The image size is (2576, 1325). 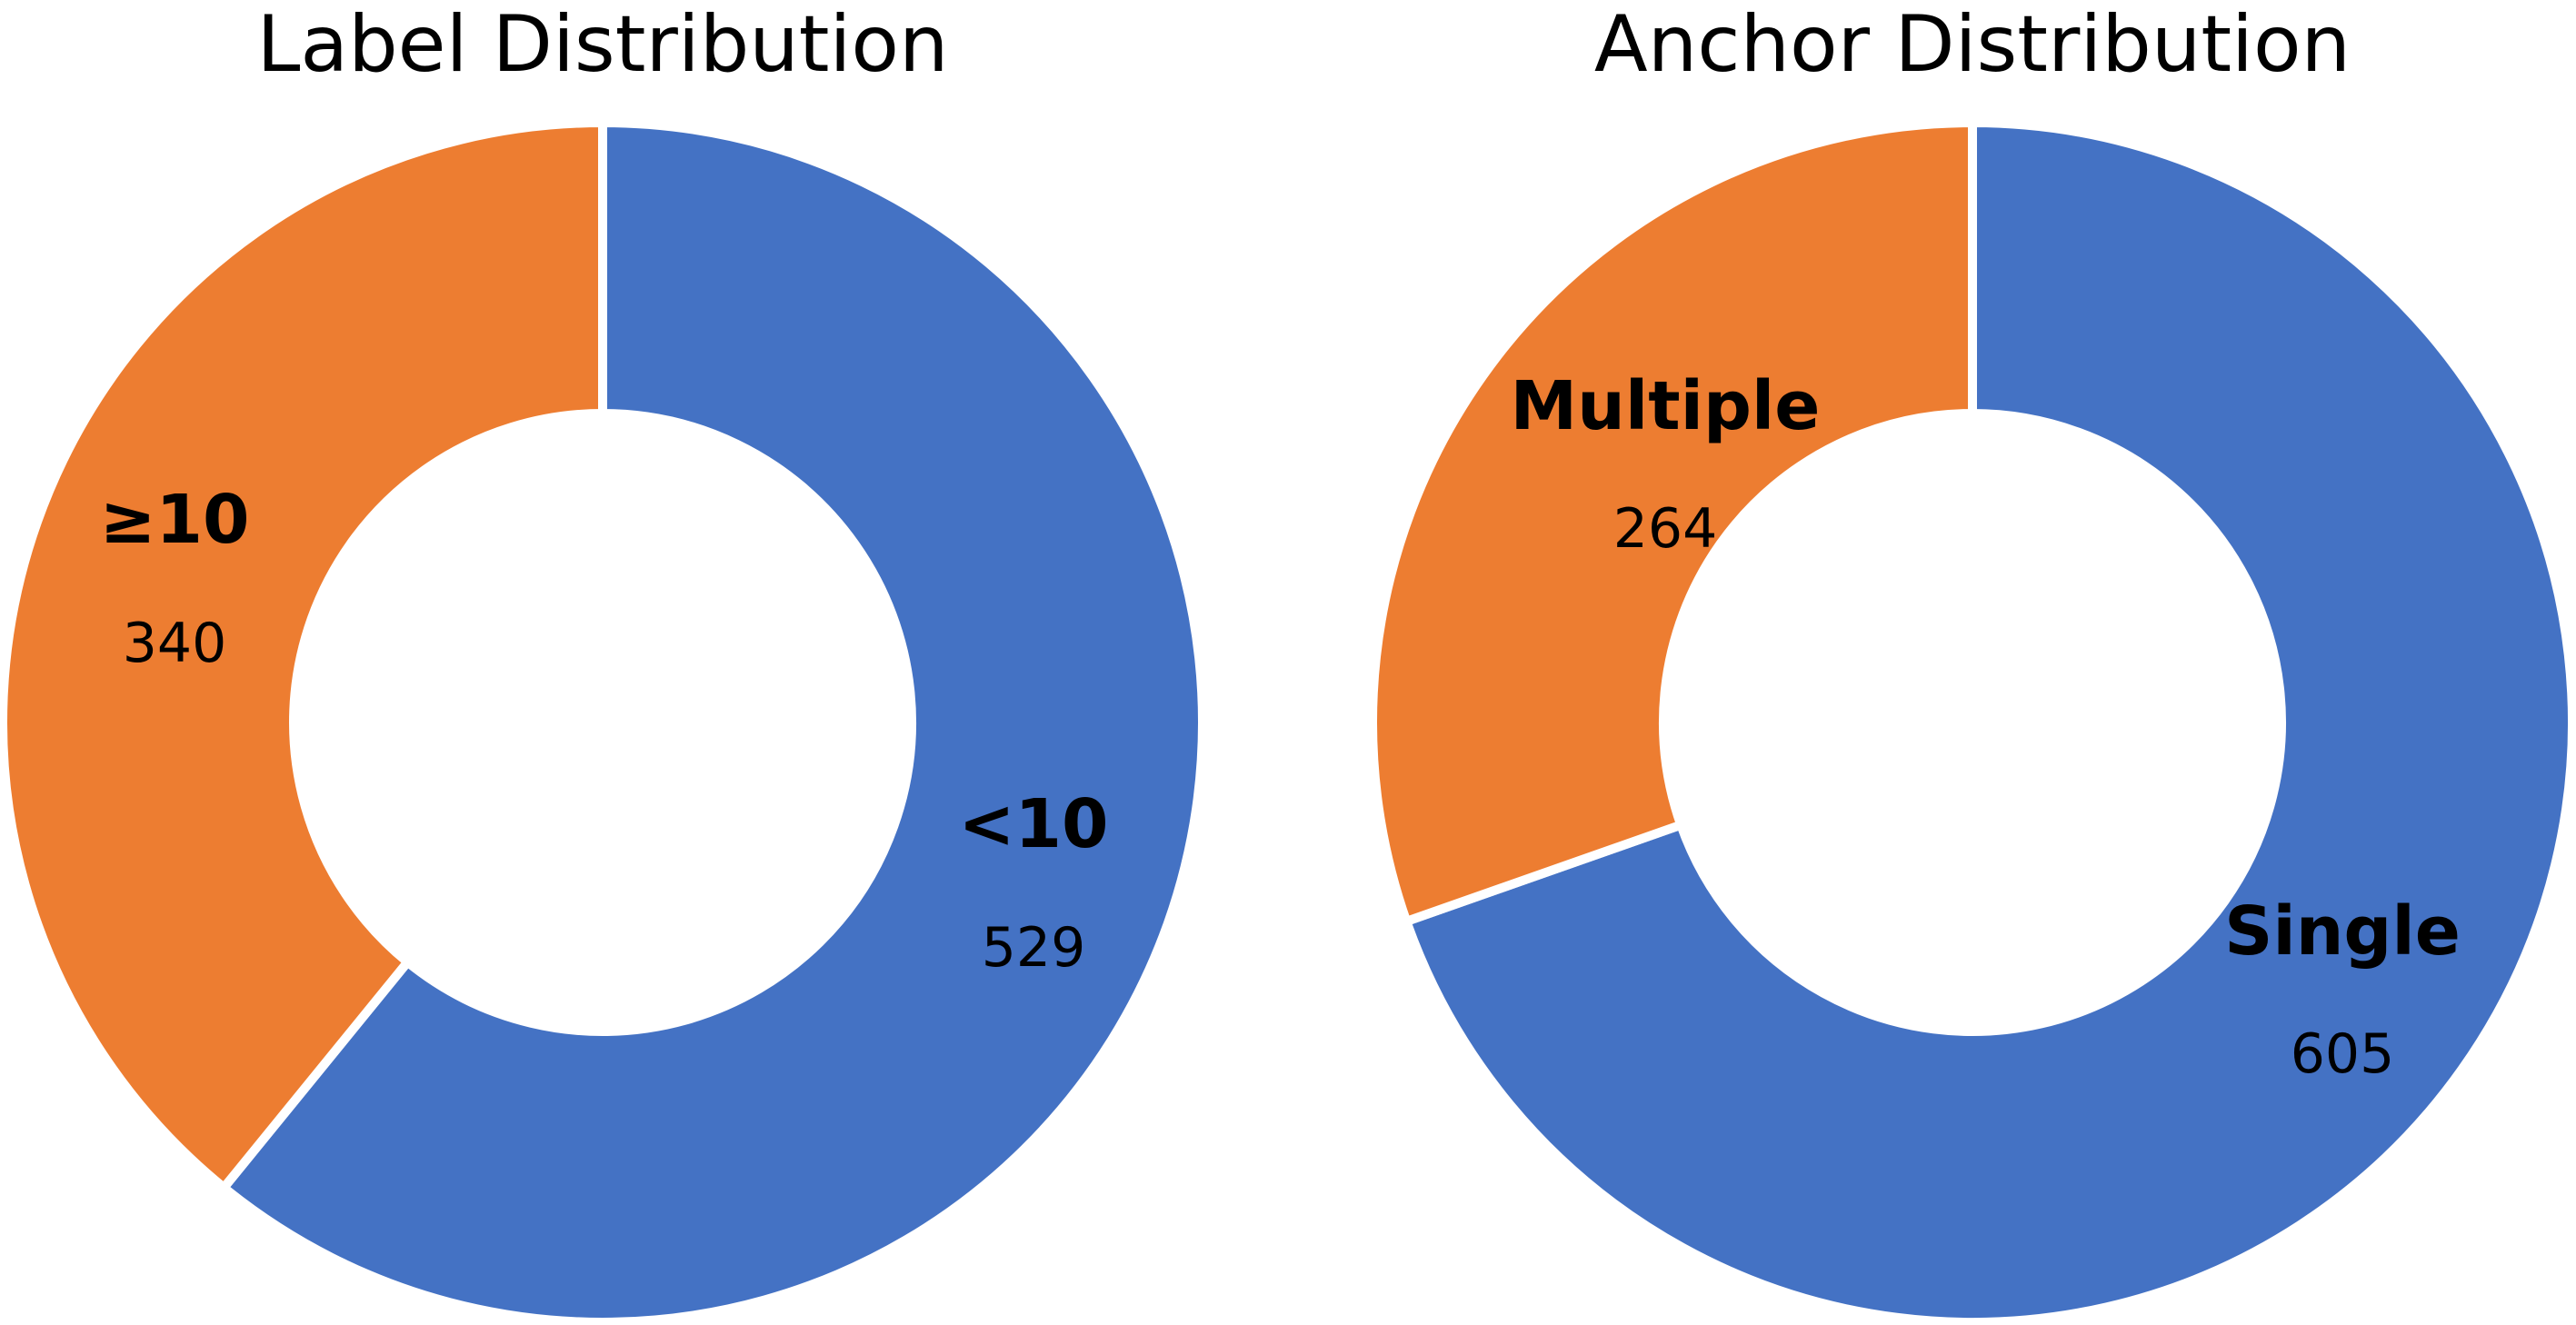 I want to click on slice-label: Multiple, so click(x=1666, y=406).